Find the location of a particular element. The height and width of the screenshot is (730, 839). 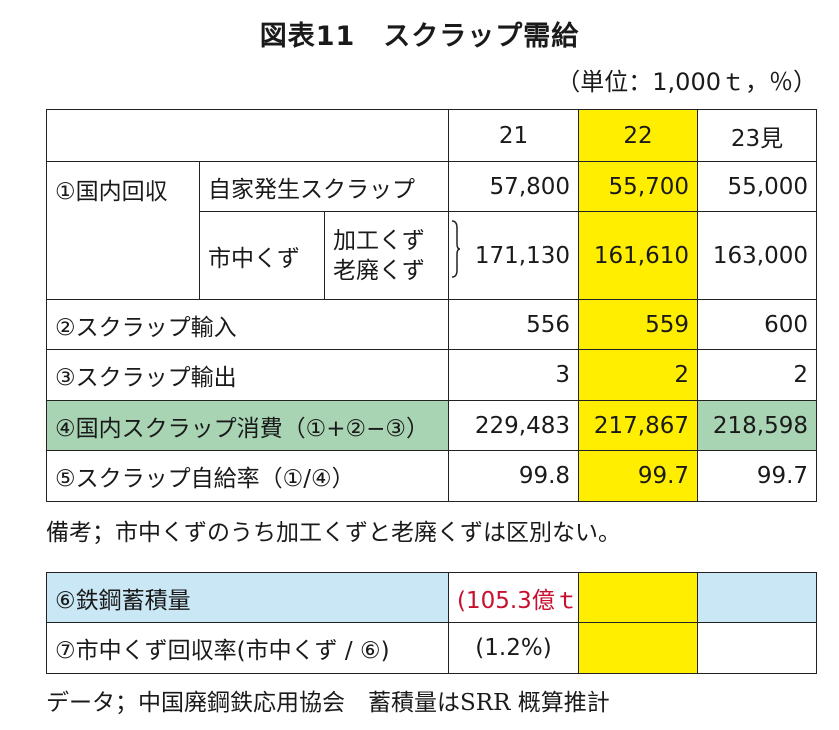

export-21: 3 is located at coordinates (514, 375).